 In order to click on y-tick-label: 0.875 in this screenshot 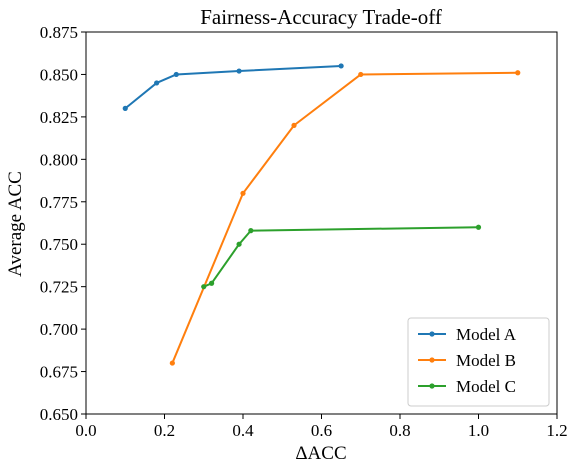, I will do `click(59, 32)`.